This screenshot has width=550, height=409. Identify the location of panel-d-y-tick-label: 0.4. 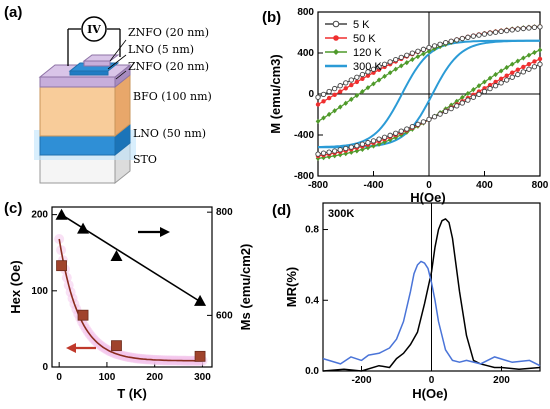
(312, 300).